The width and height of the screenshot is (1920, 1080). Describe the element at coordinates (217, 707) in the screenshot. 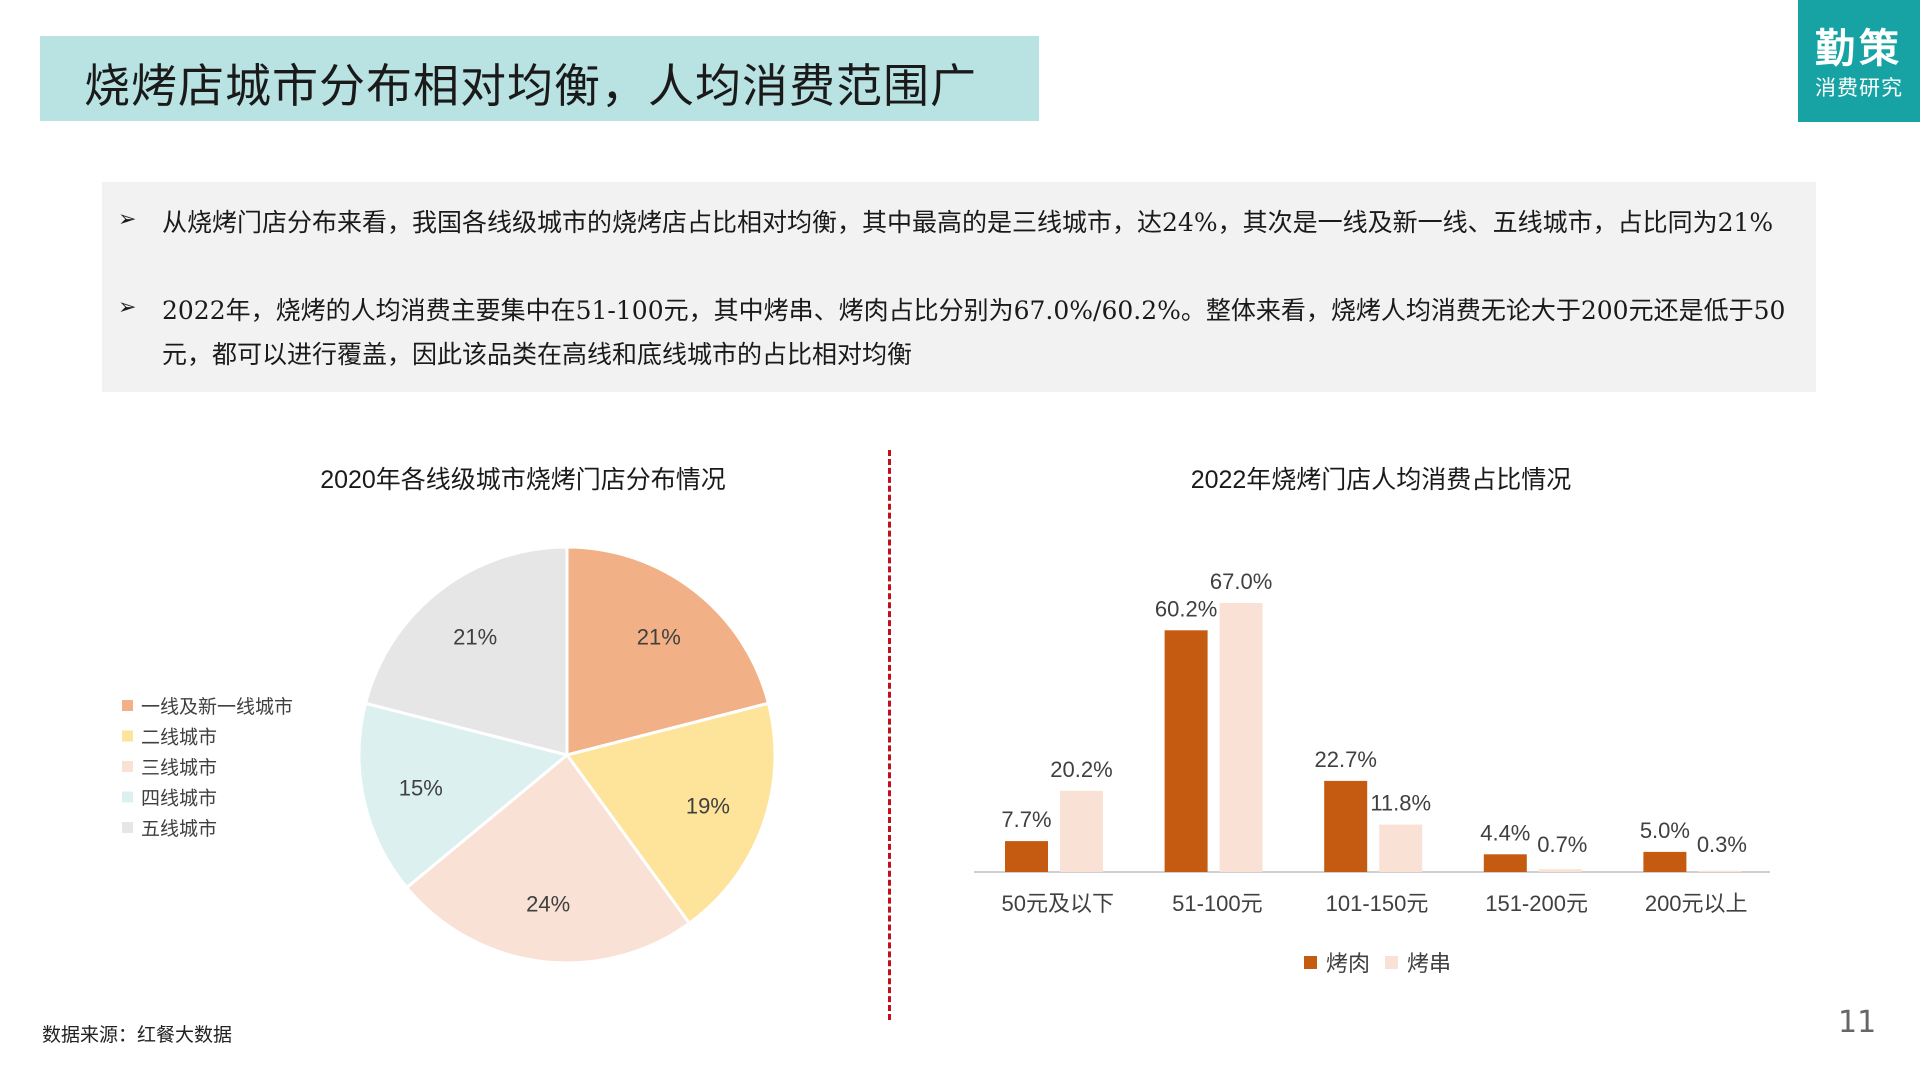

I see `legend-label: 一线及新一线城市` at that location.